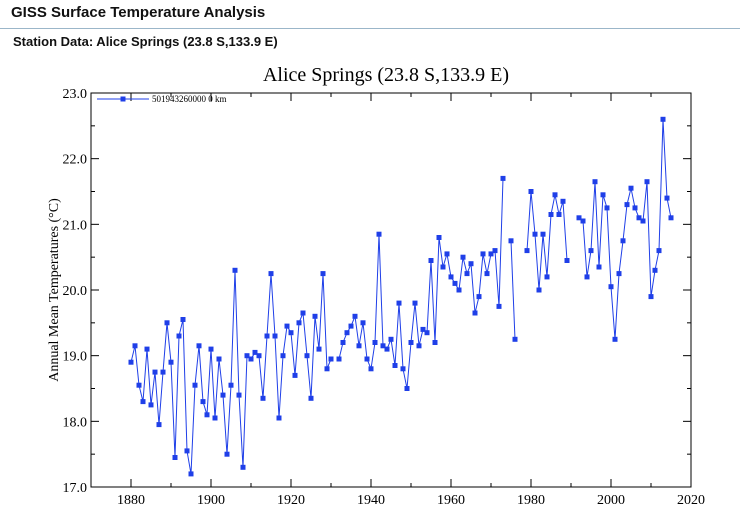  What do you see at coordinates (75, 422) in the screenshot?
I see `y-tick-label: 18.0` at bounding box center [75, 422].